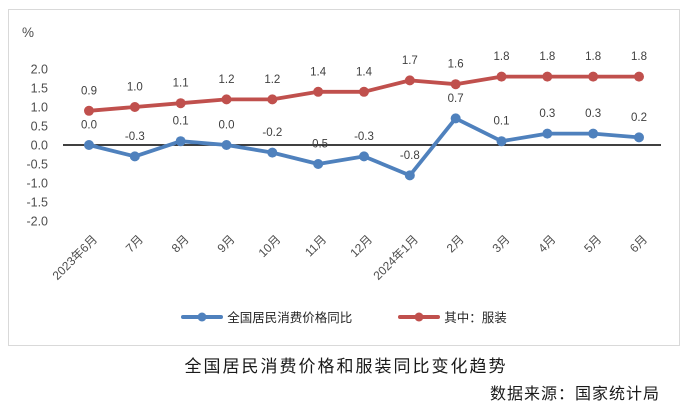  Describe the element at coordinates (456, 65) in the screenshot. I see `data-label: 1.6` at that location.